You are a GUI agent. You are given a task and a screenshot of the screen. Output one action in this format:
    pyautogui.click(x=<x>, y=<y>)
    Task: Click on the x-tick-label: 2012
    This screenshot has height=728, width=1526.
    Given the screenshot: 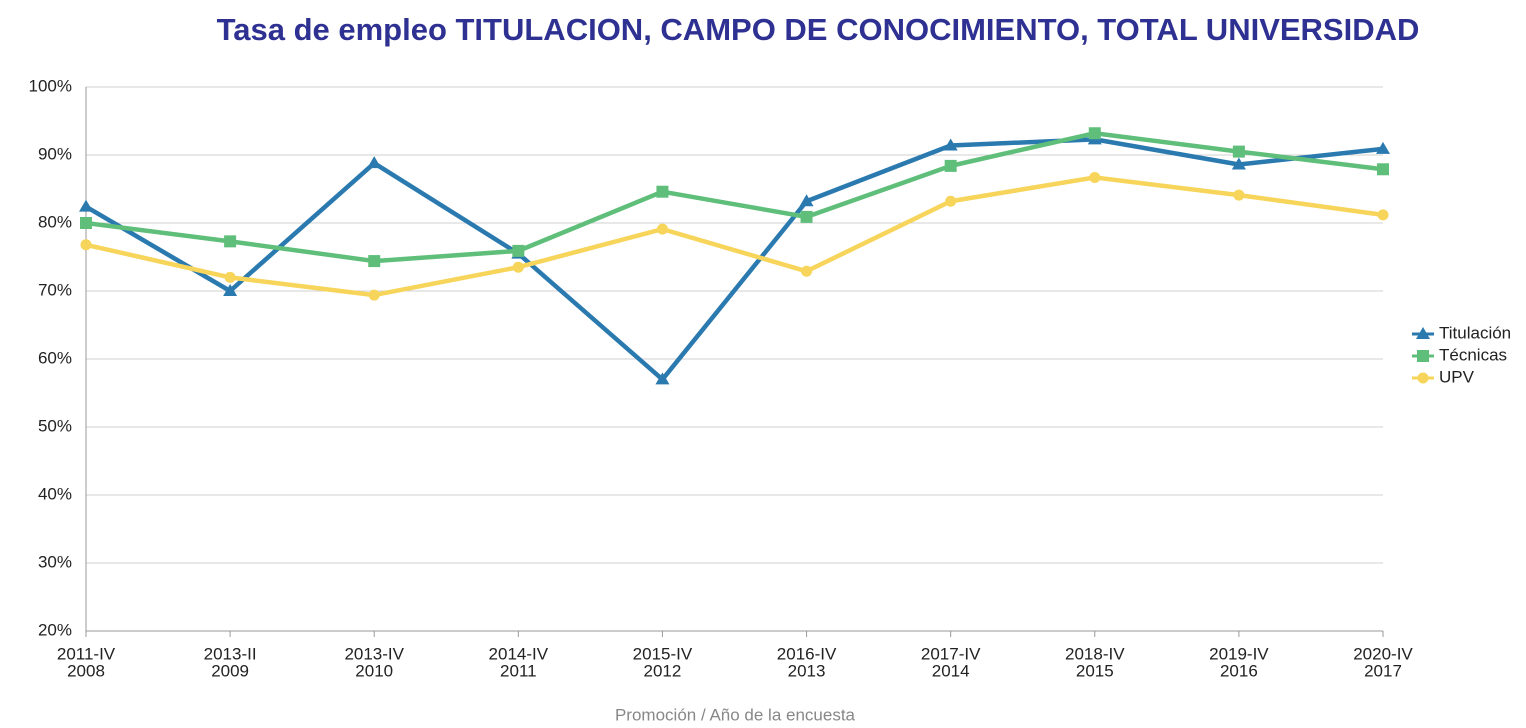 What is the action you would take?
    pyautogui.click(x=663, y=670)
    